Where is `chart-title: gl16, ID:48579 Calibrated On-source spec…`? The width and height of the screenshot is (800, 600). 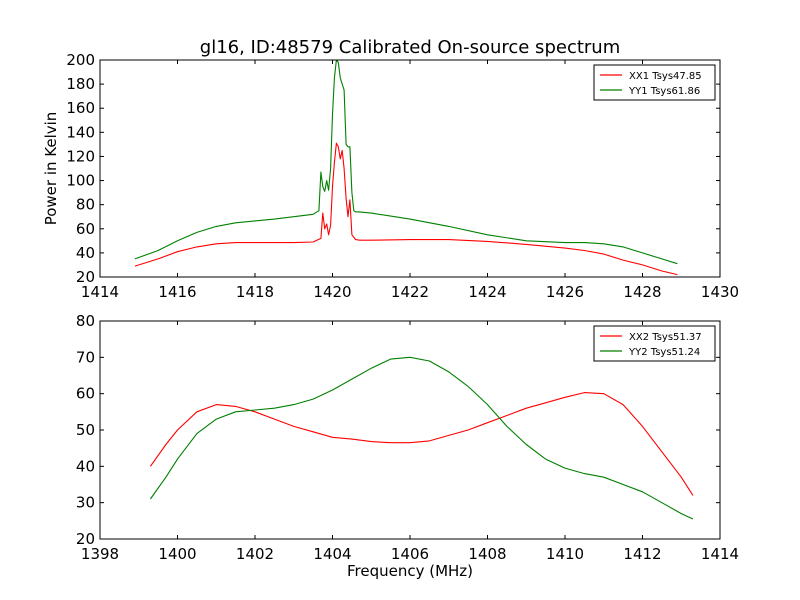 chart-title: gl16, ID:48579 Calibrated On-source spec… is located at coordinates (410, 47).